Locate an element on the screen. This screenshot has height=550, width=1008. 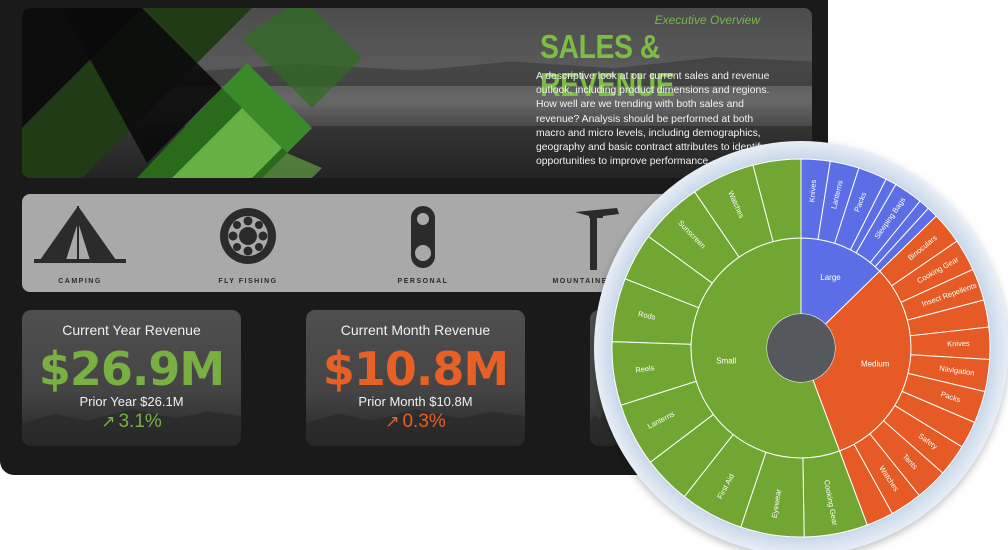
kpi-value: $10.8M is located at coordinates (415, 369).